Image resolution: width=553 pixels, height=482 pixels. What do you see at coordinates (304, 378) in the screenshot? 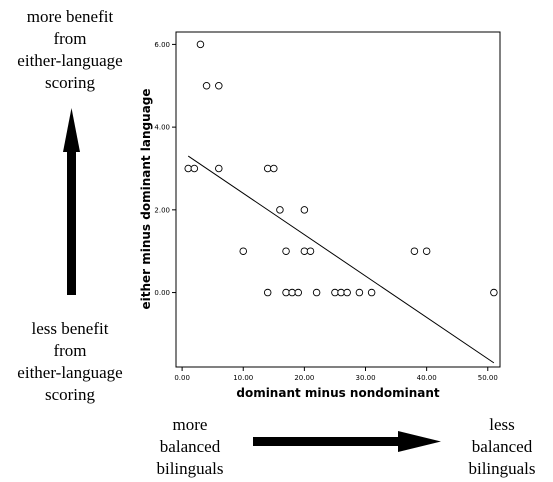
I see `x-tick-label: 20.00` at bounding box center [304, 378].